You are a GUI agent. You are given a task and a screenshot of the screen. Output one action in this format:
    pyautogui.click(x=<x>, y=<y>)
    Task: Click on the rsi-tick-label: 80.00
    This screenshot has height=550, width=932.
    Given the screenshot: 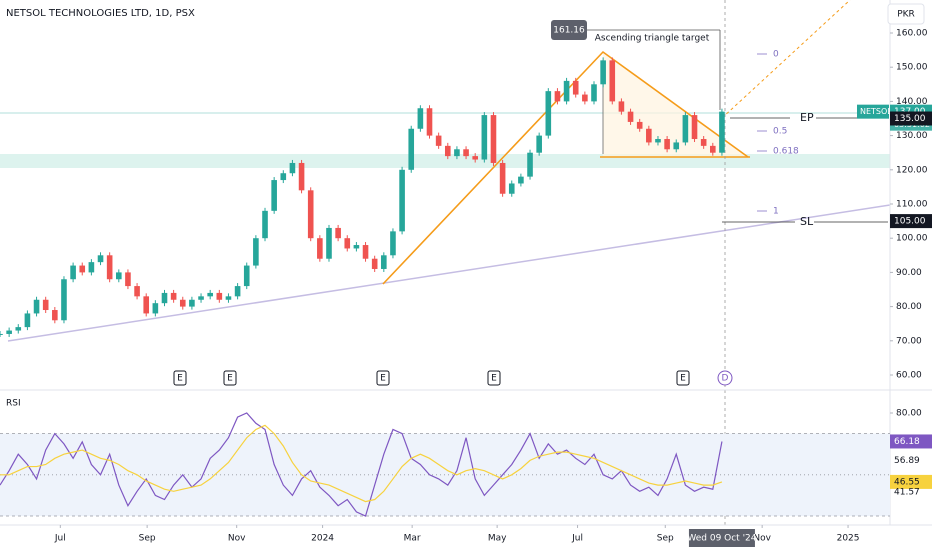 What is the action you would take?
    pyautogui.click(x=909, y=414)
    